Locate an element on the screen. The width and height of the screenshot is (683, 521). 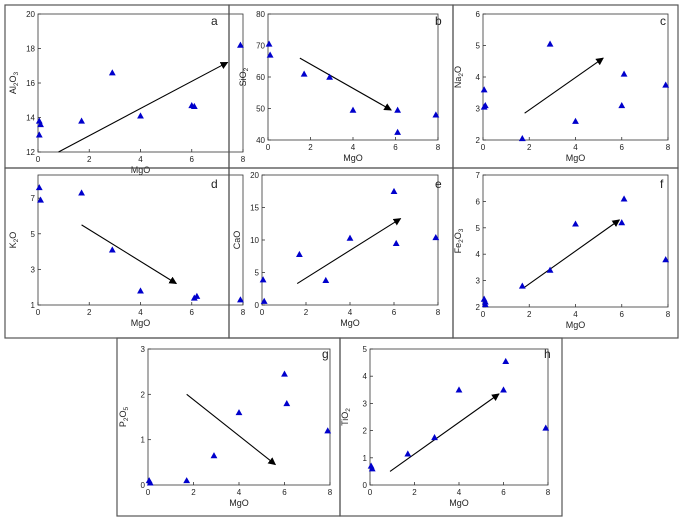
y-label-part: TiO is located at coordinates (345, 419).